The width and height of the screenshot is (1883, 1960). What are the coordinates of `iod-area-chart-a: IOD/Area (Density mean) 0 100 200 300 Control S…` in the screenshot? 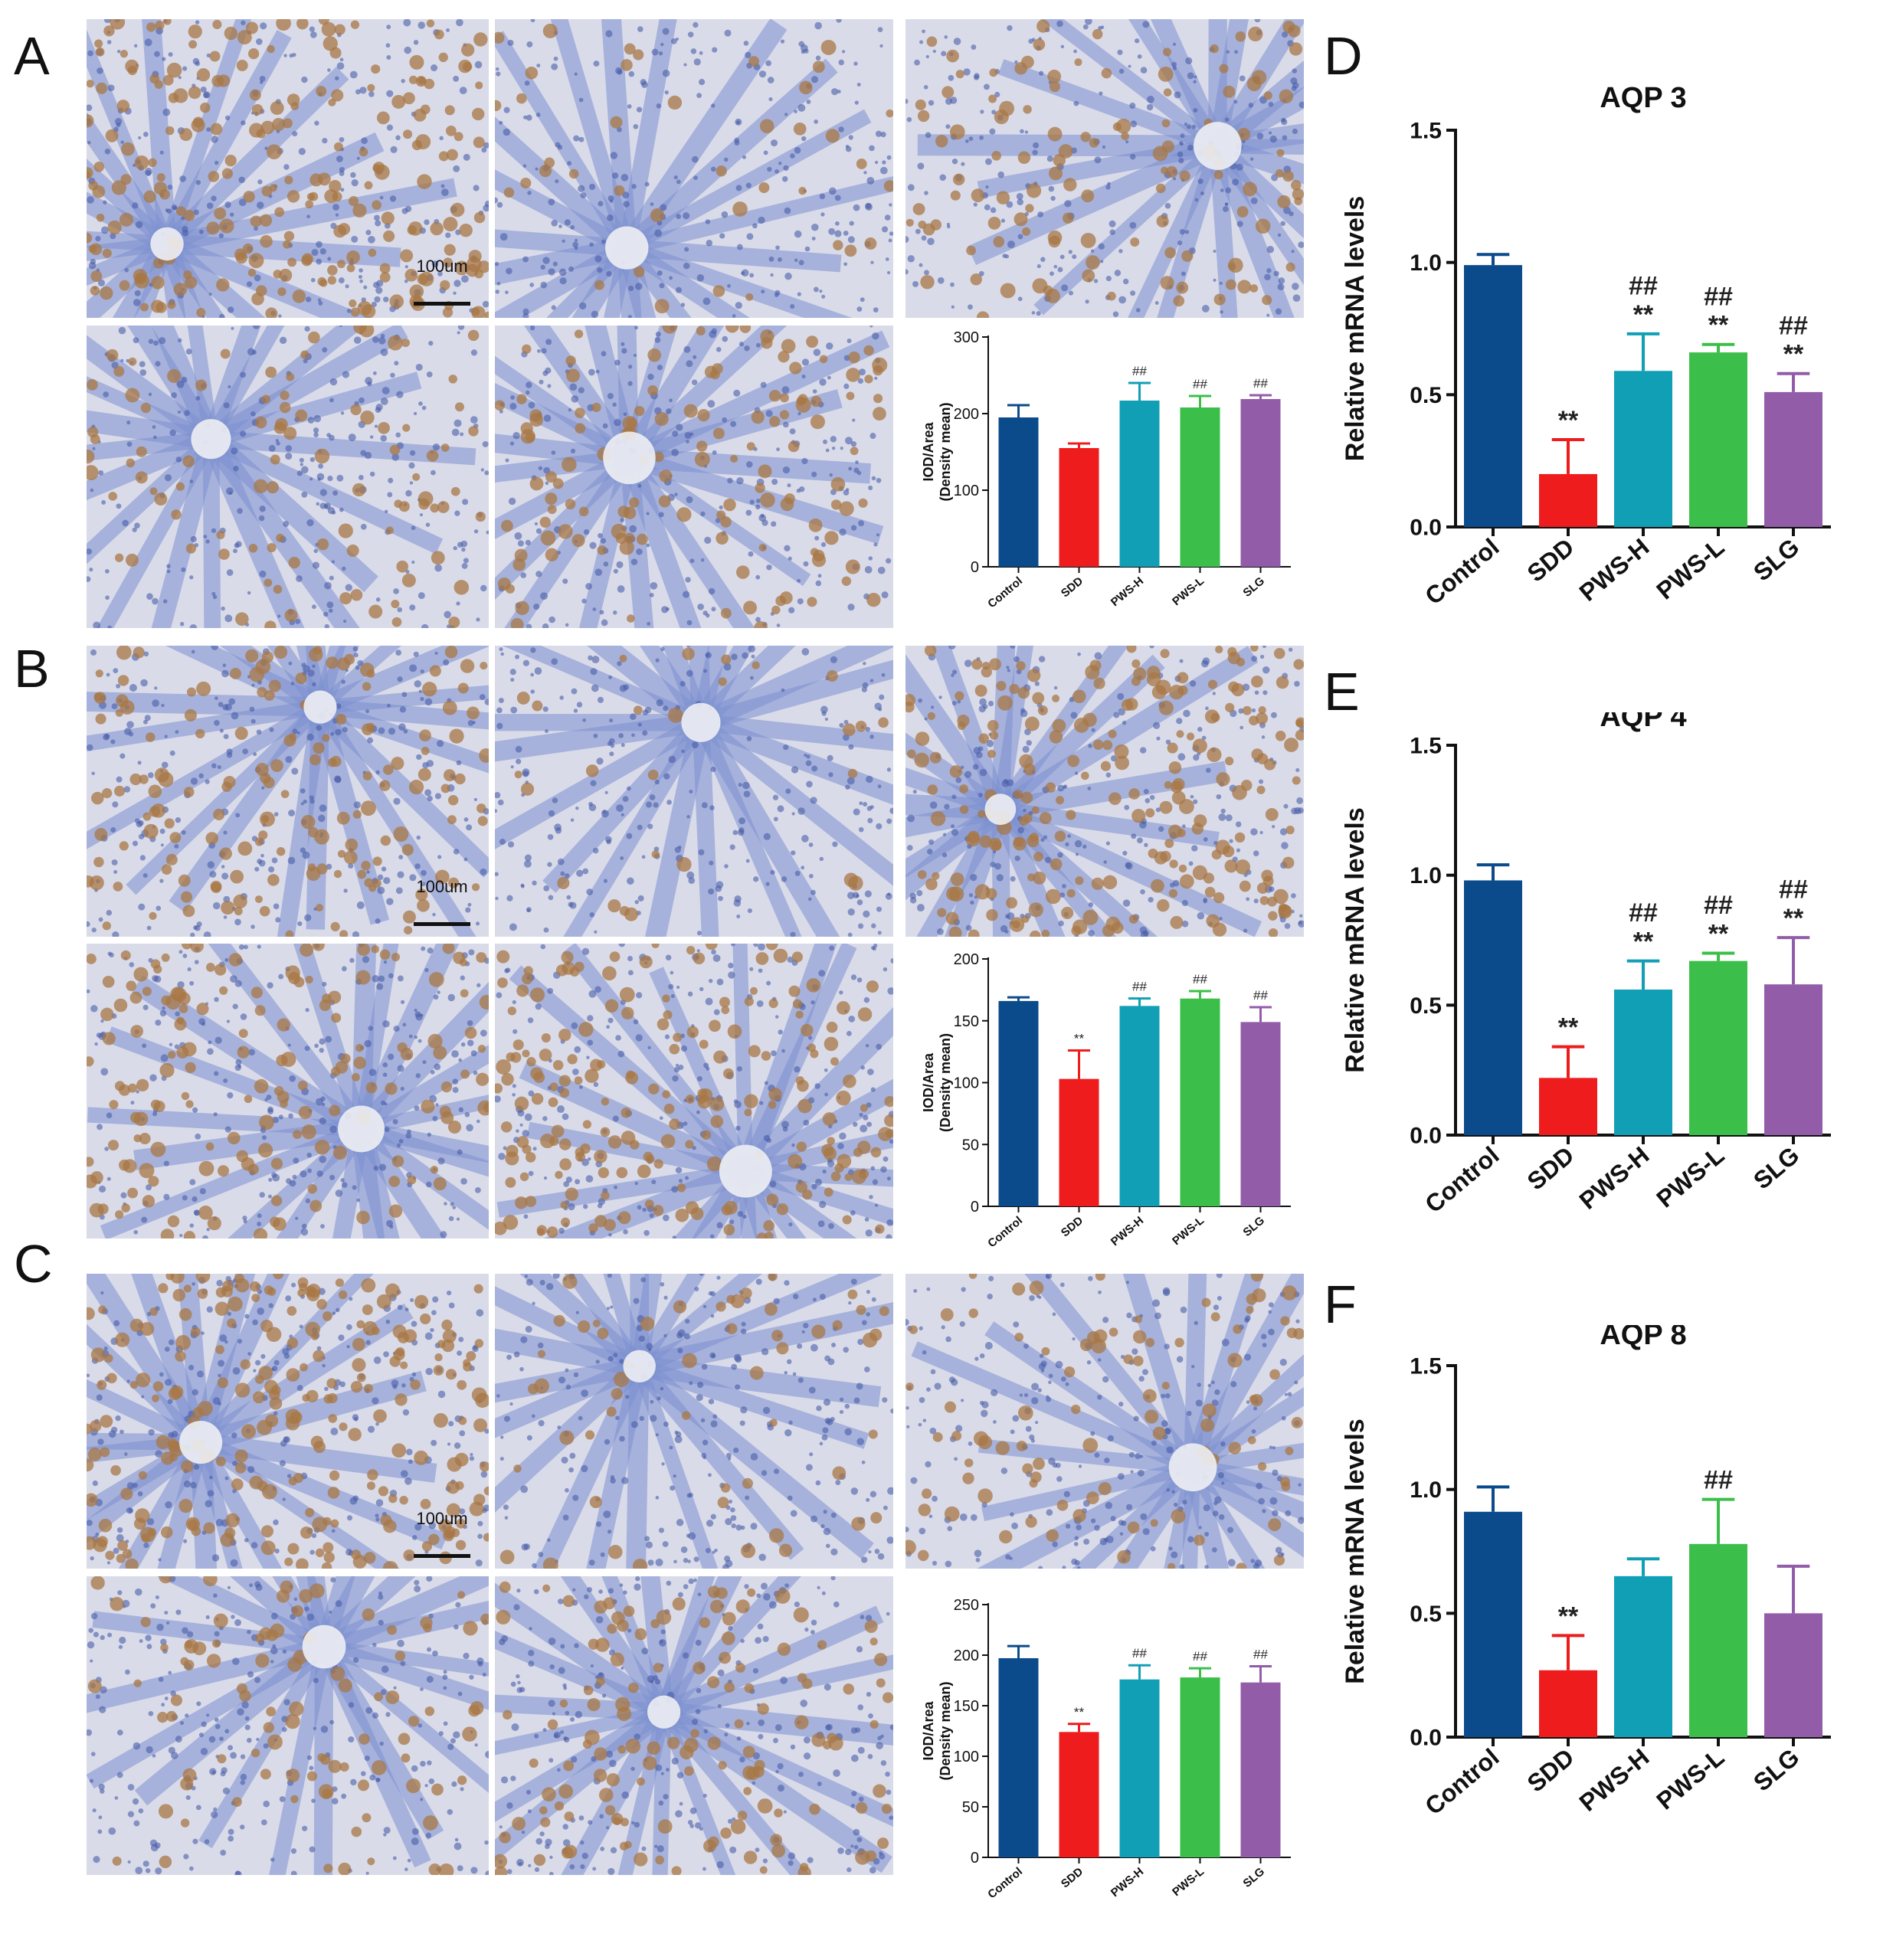 It's located at (1106, 469).